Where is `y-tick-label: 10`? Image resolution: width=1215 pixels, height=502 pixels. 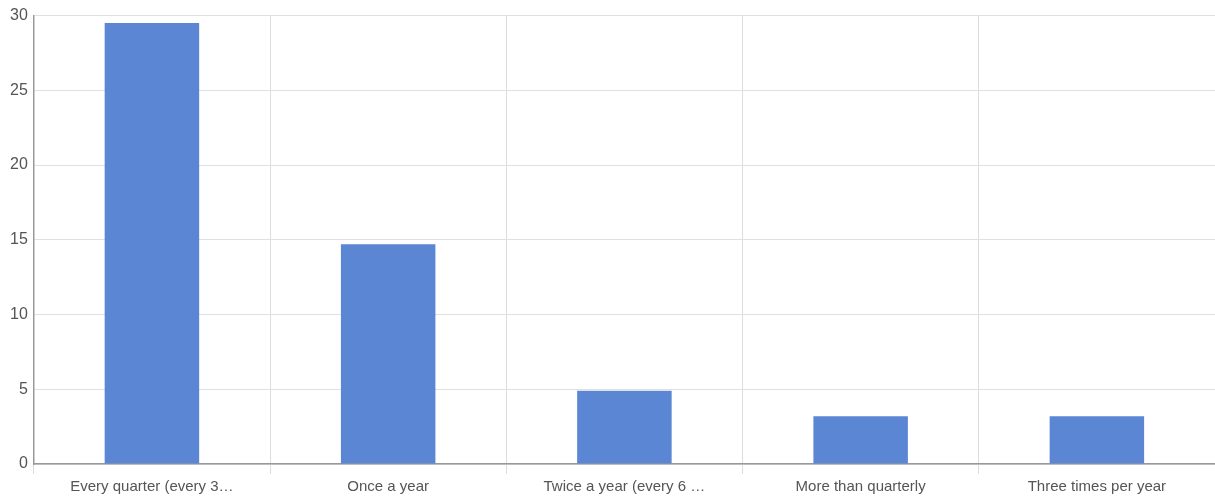 y-tick-label: 10 is located at coordinates (19, 313).